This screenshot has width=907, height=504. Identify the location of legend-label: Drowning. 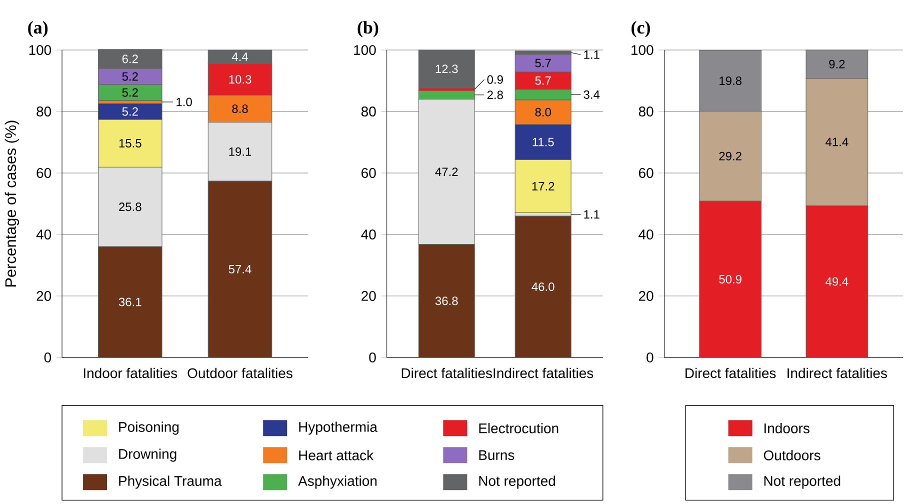
(147, 455).